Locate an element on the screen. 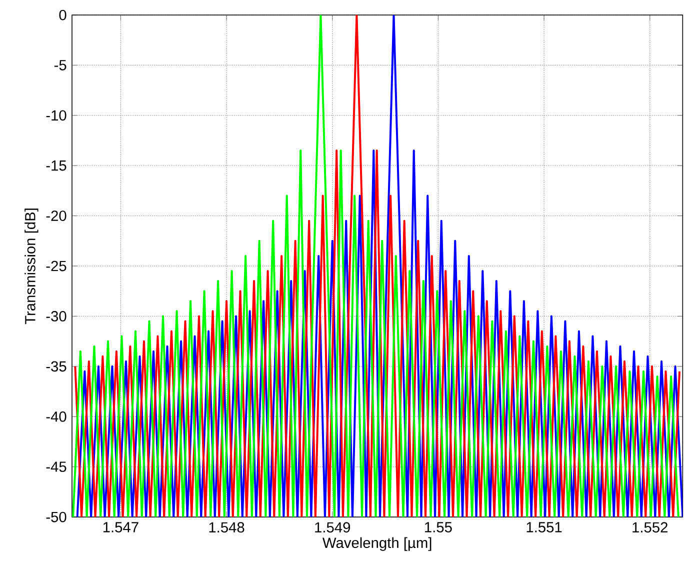 The image size is (685, 561). x-tick-label: 1.547 is located at coordinates (120, 527).